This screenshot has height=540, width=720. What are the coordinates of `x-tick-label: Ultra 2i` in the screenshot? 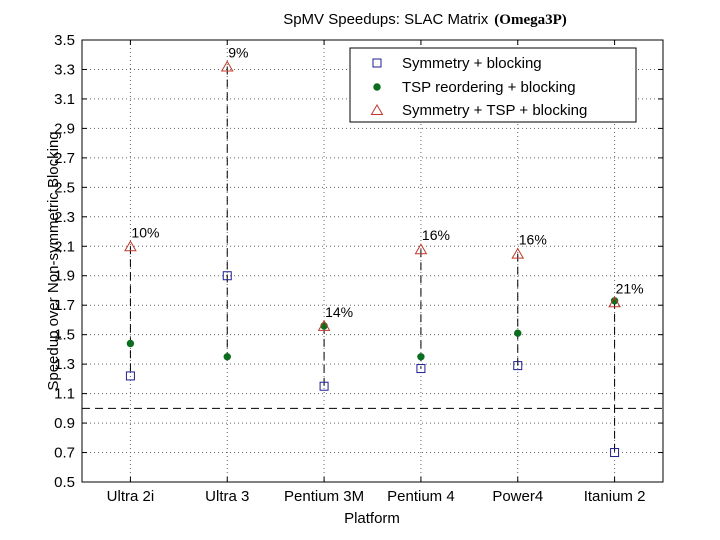 It's located at (131, 496).